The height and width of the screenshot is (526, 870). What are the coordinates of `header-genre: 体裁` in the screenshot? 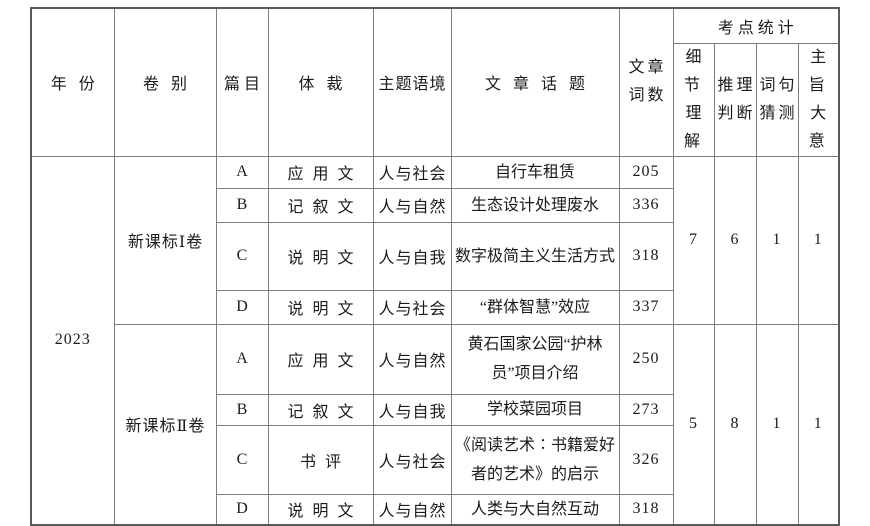 It's located at (320, 82).